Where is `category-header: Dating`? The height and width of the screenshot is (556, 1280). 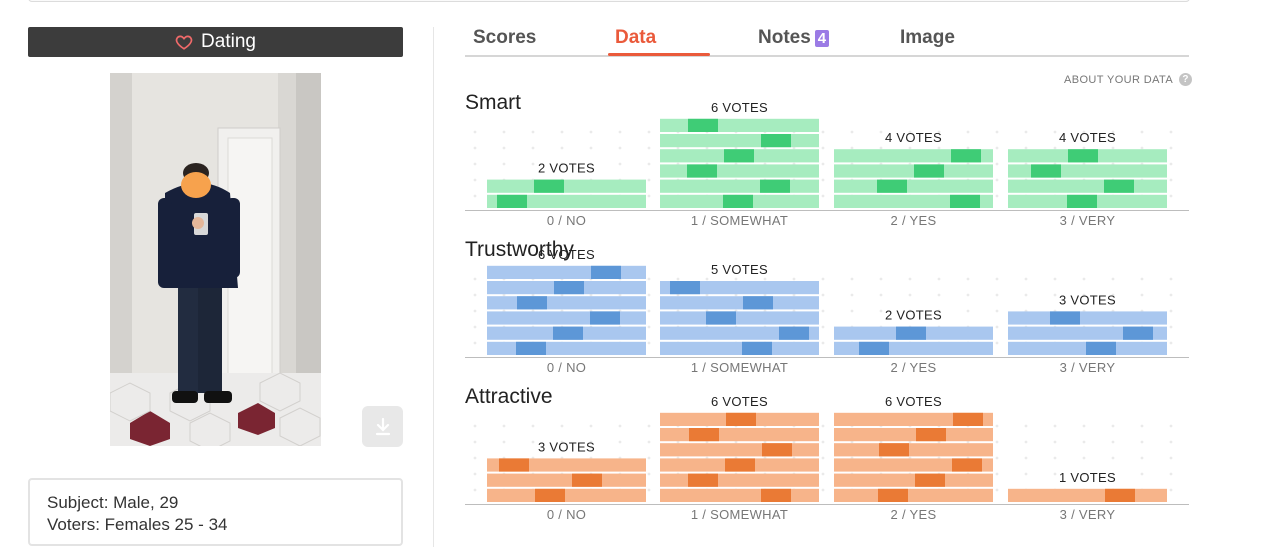
category-header: Dating is located at coordinates (215, 42).